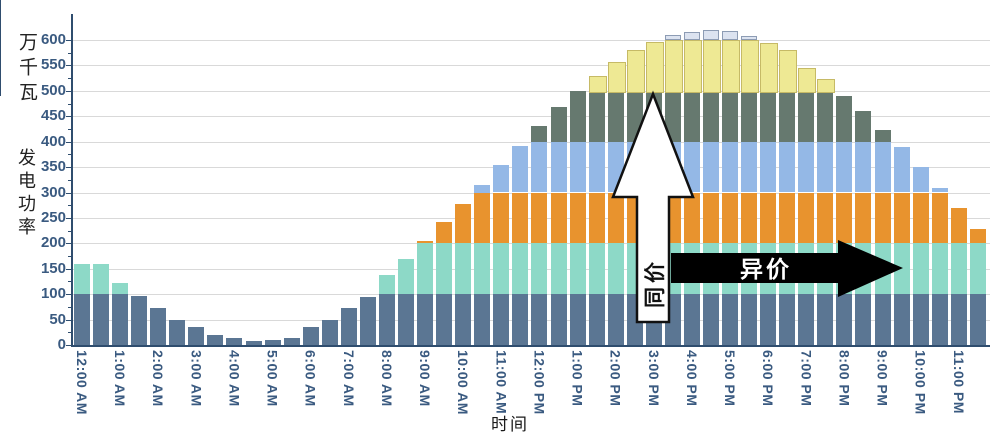 Image resolution: width=1000 pixels, height=442 pixels. Describe the element at coordinates (653, 207) in the screenshot. I see `up-arrow-shape` at that location.